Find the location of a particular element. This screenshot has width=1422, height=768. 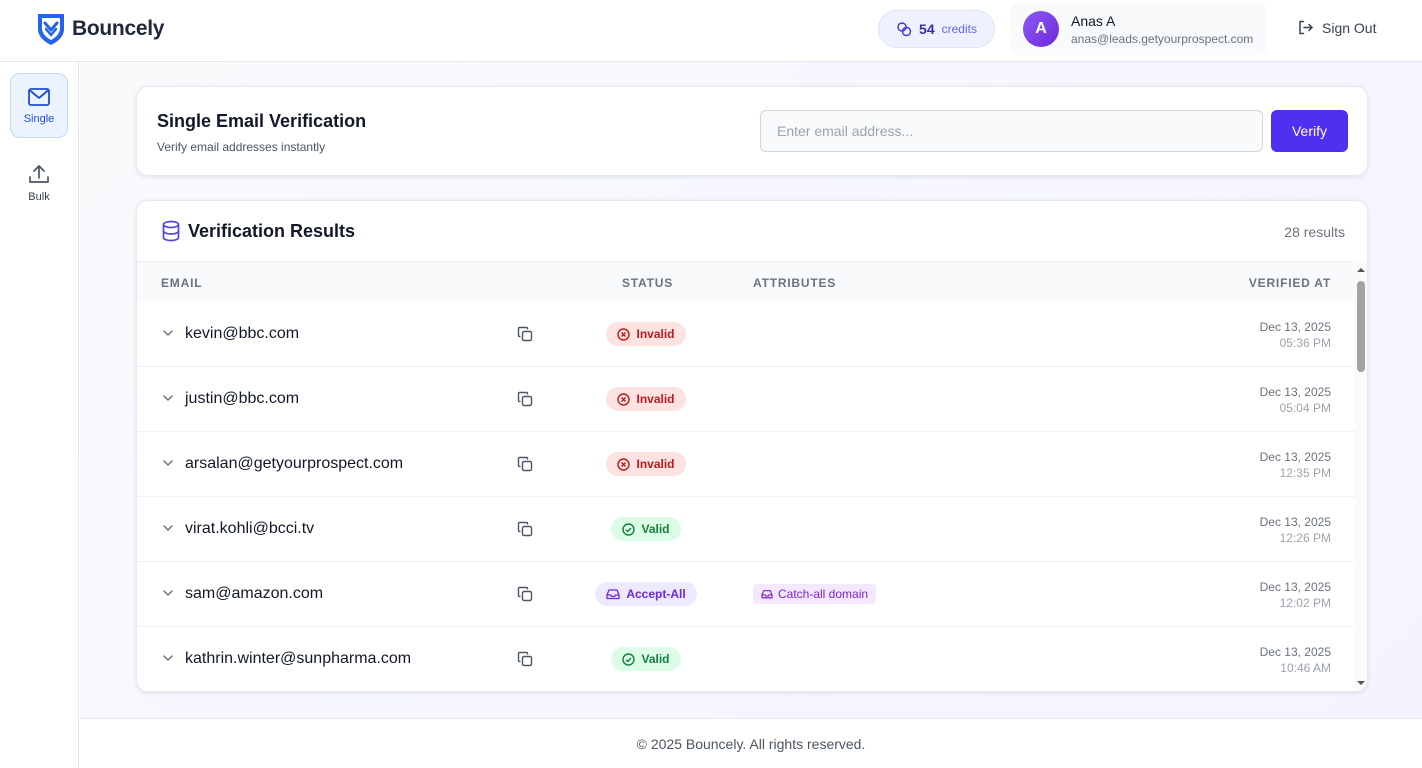

mail-icon is located at coordinates (39, 96).